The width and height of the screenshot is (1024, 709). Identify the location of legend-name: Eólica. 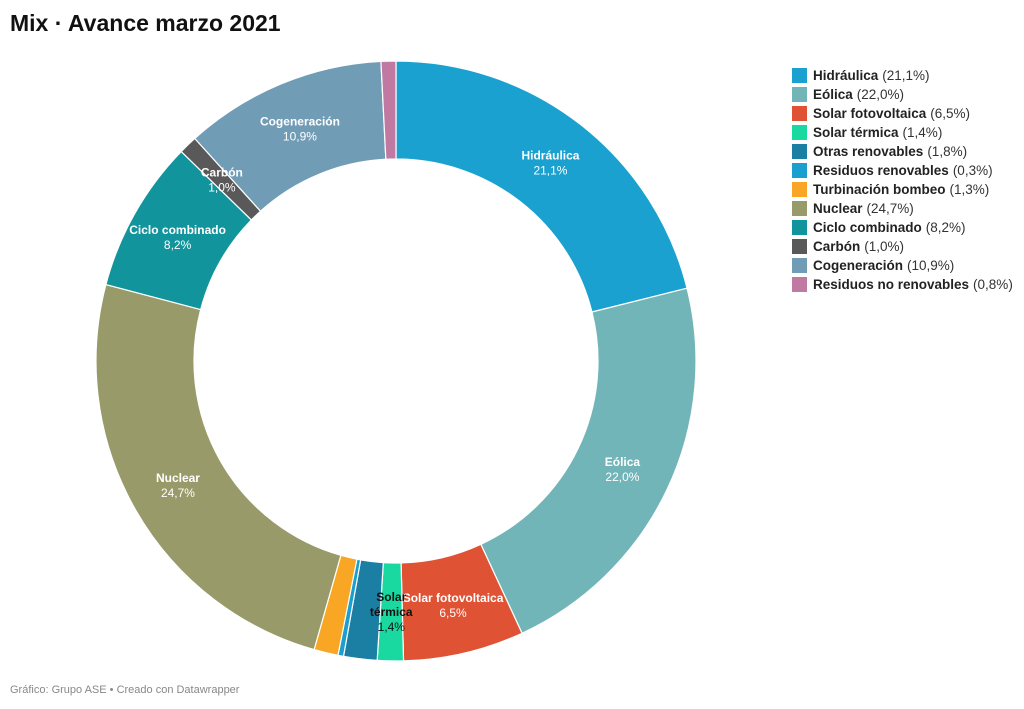
(833, 94).